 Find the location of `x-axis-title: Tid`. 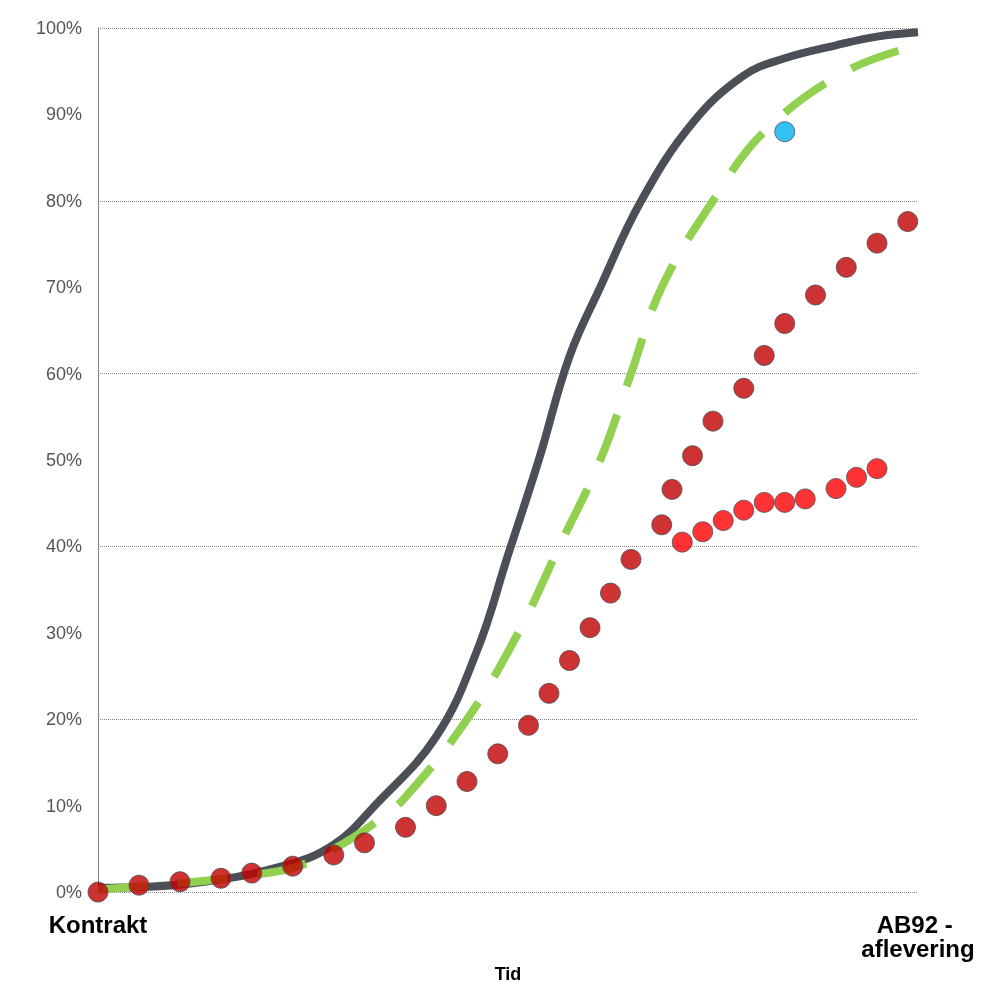

x-axis-title: Tid is located at coordinates (508, 974).